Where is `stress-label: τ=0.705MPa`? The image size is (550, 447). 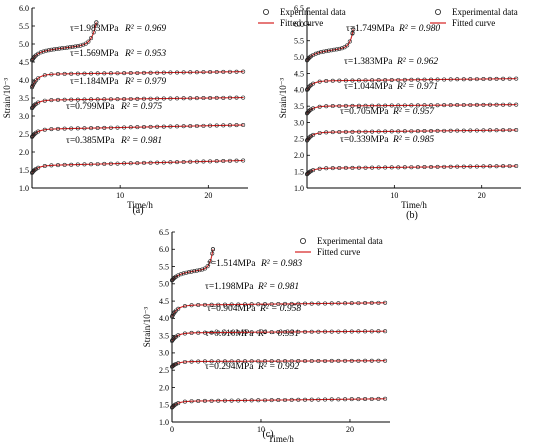
stress-label: τ=0.705MPa is located at coordinates (364, 112).